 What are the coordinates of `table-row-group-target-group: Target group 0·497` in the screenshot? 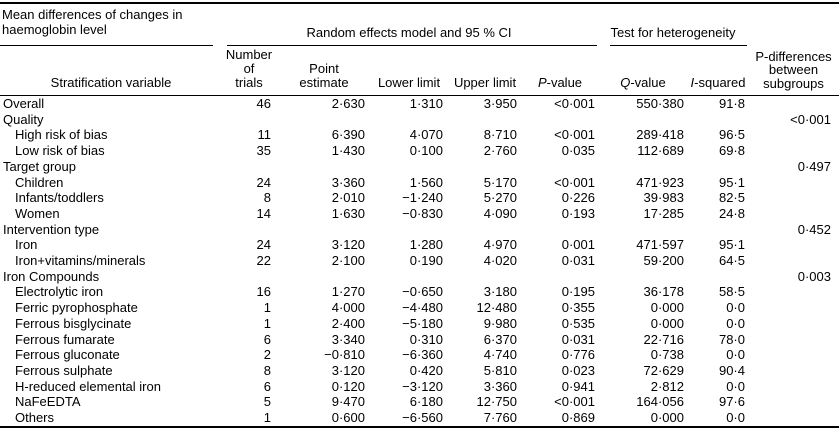 It's located at (419, 167).